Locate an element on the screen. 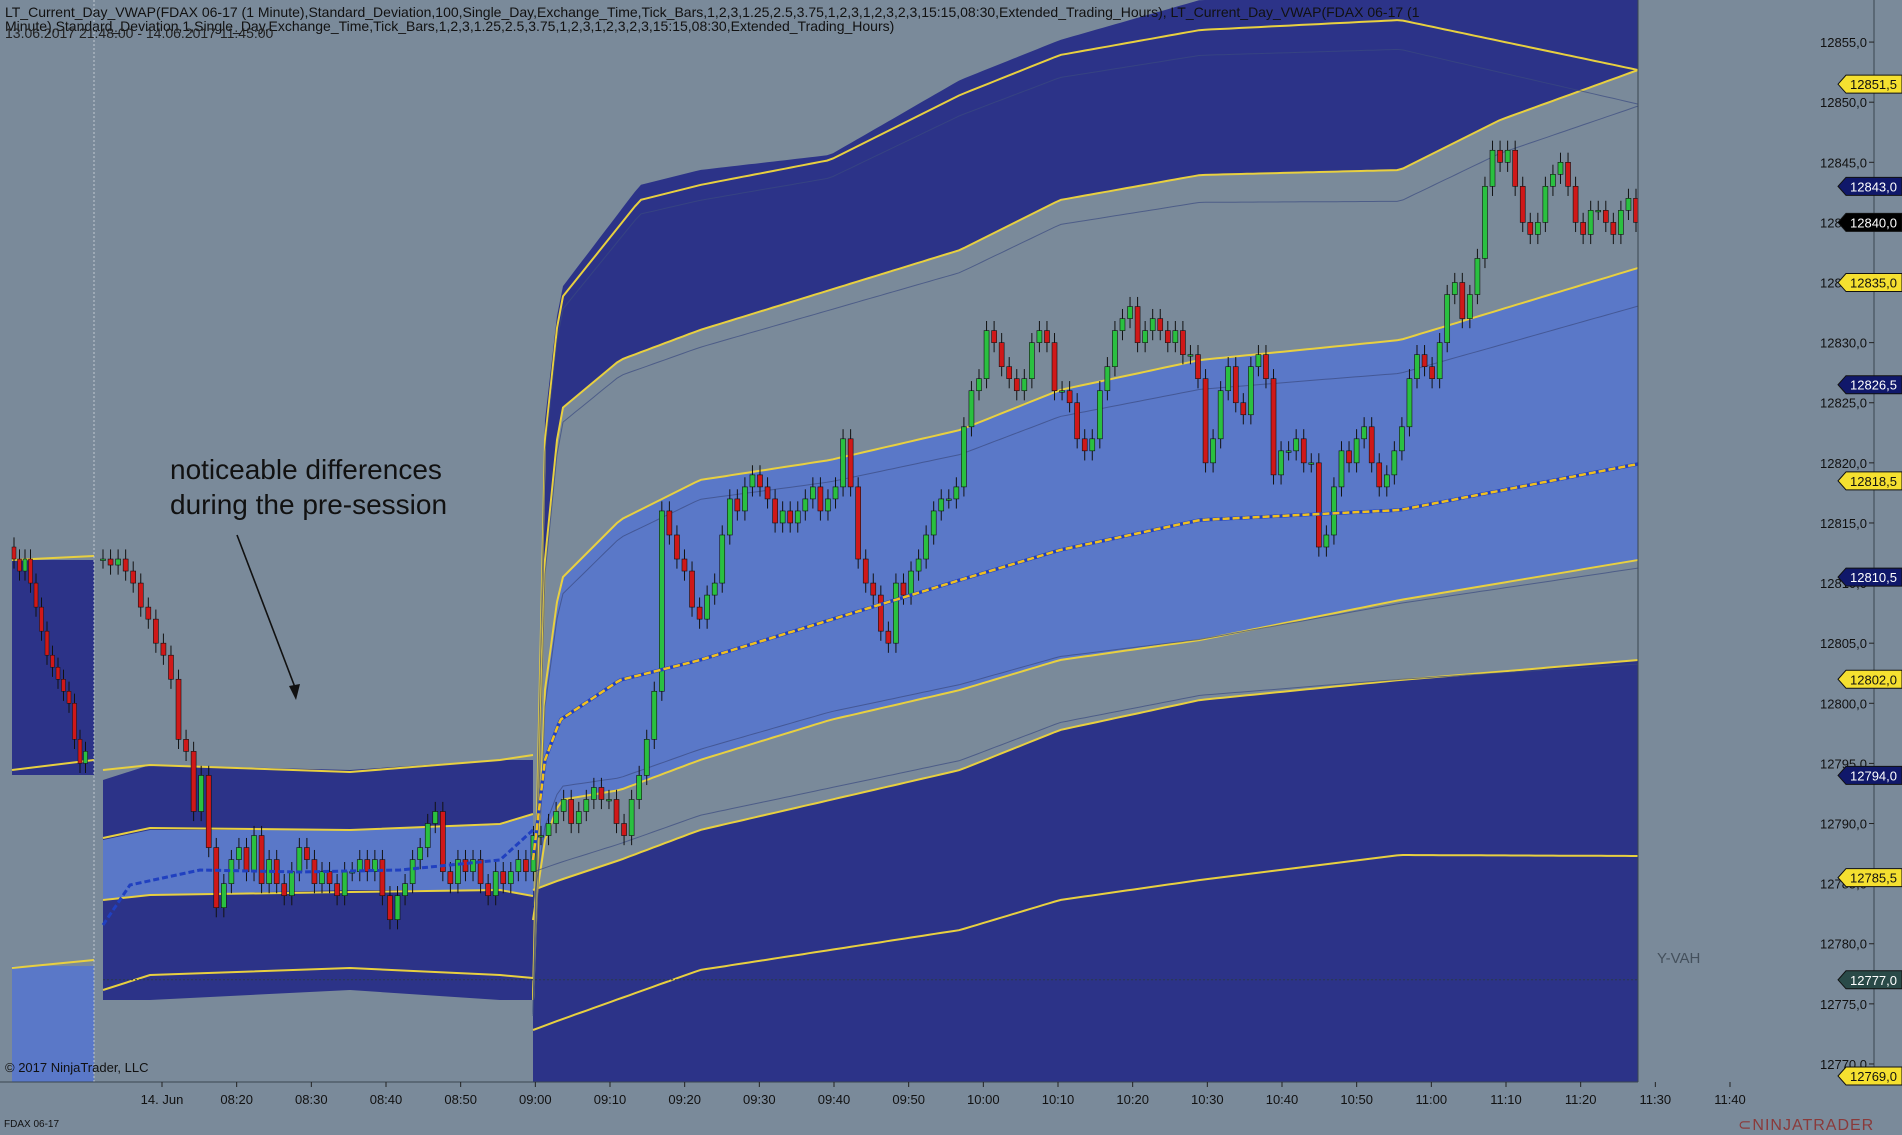  price-marker-12777,0: 12777,0 is located at coordinates (1869, 980).